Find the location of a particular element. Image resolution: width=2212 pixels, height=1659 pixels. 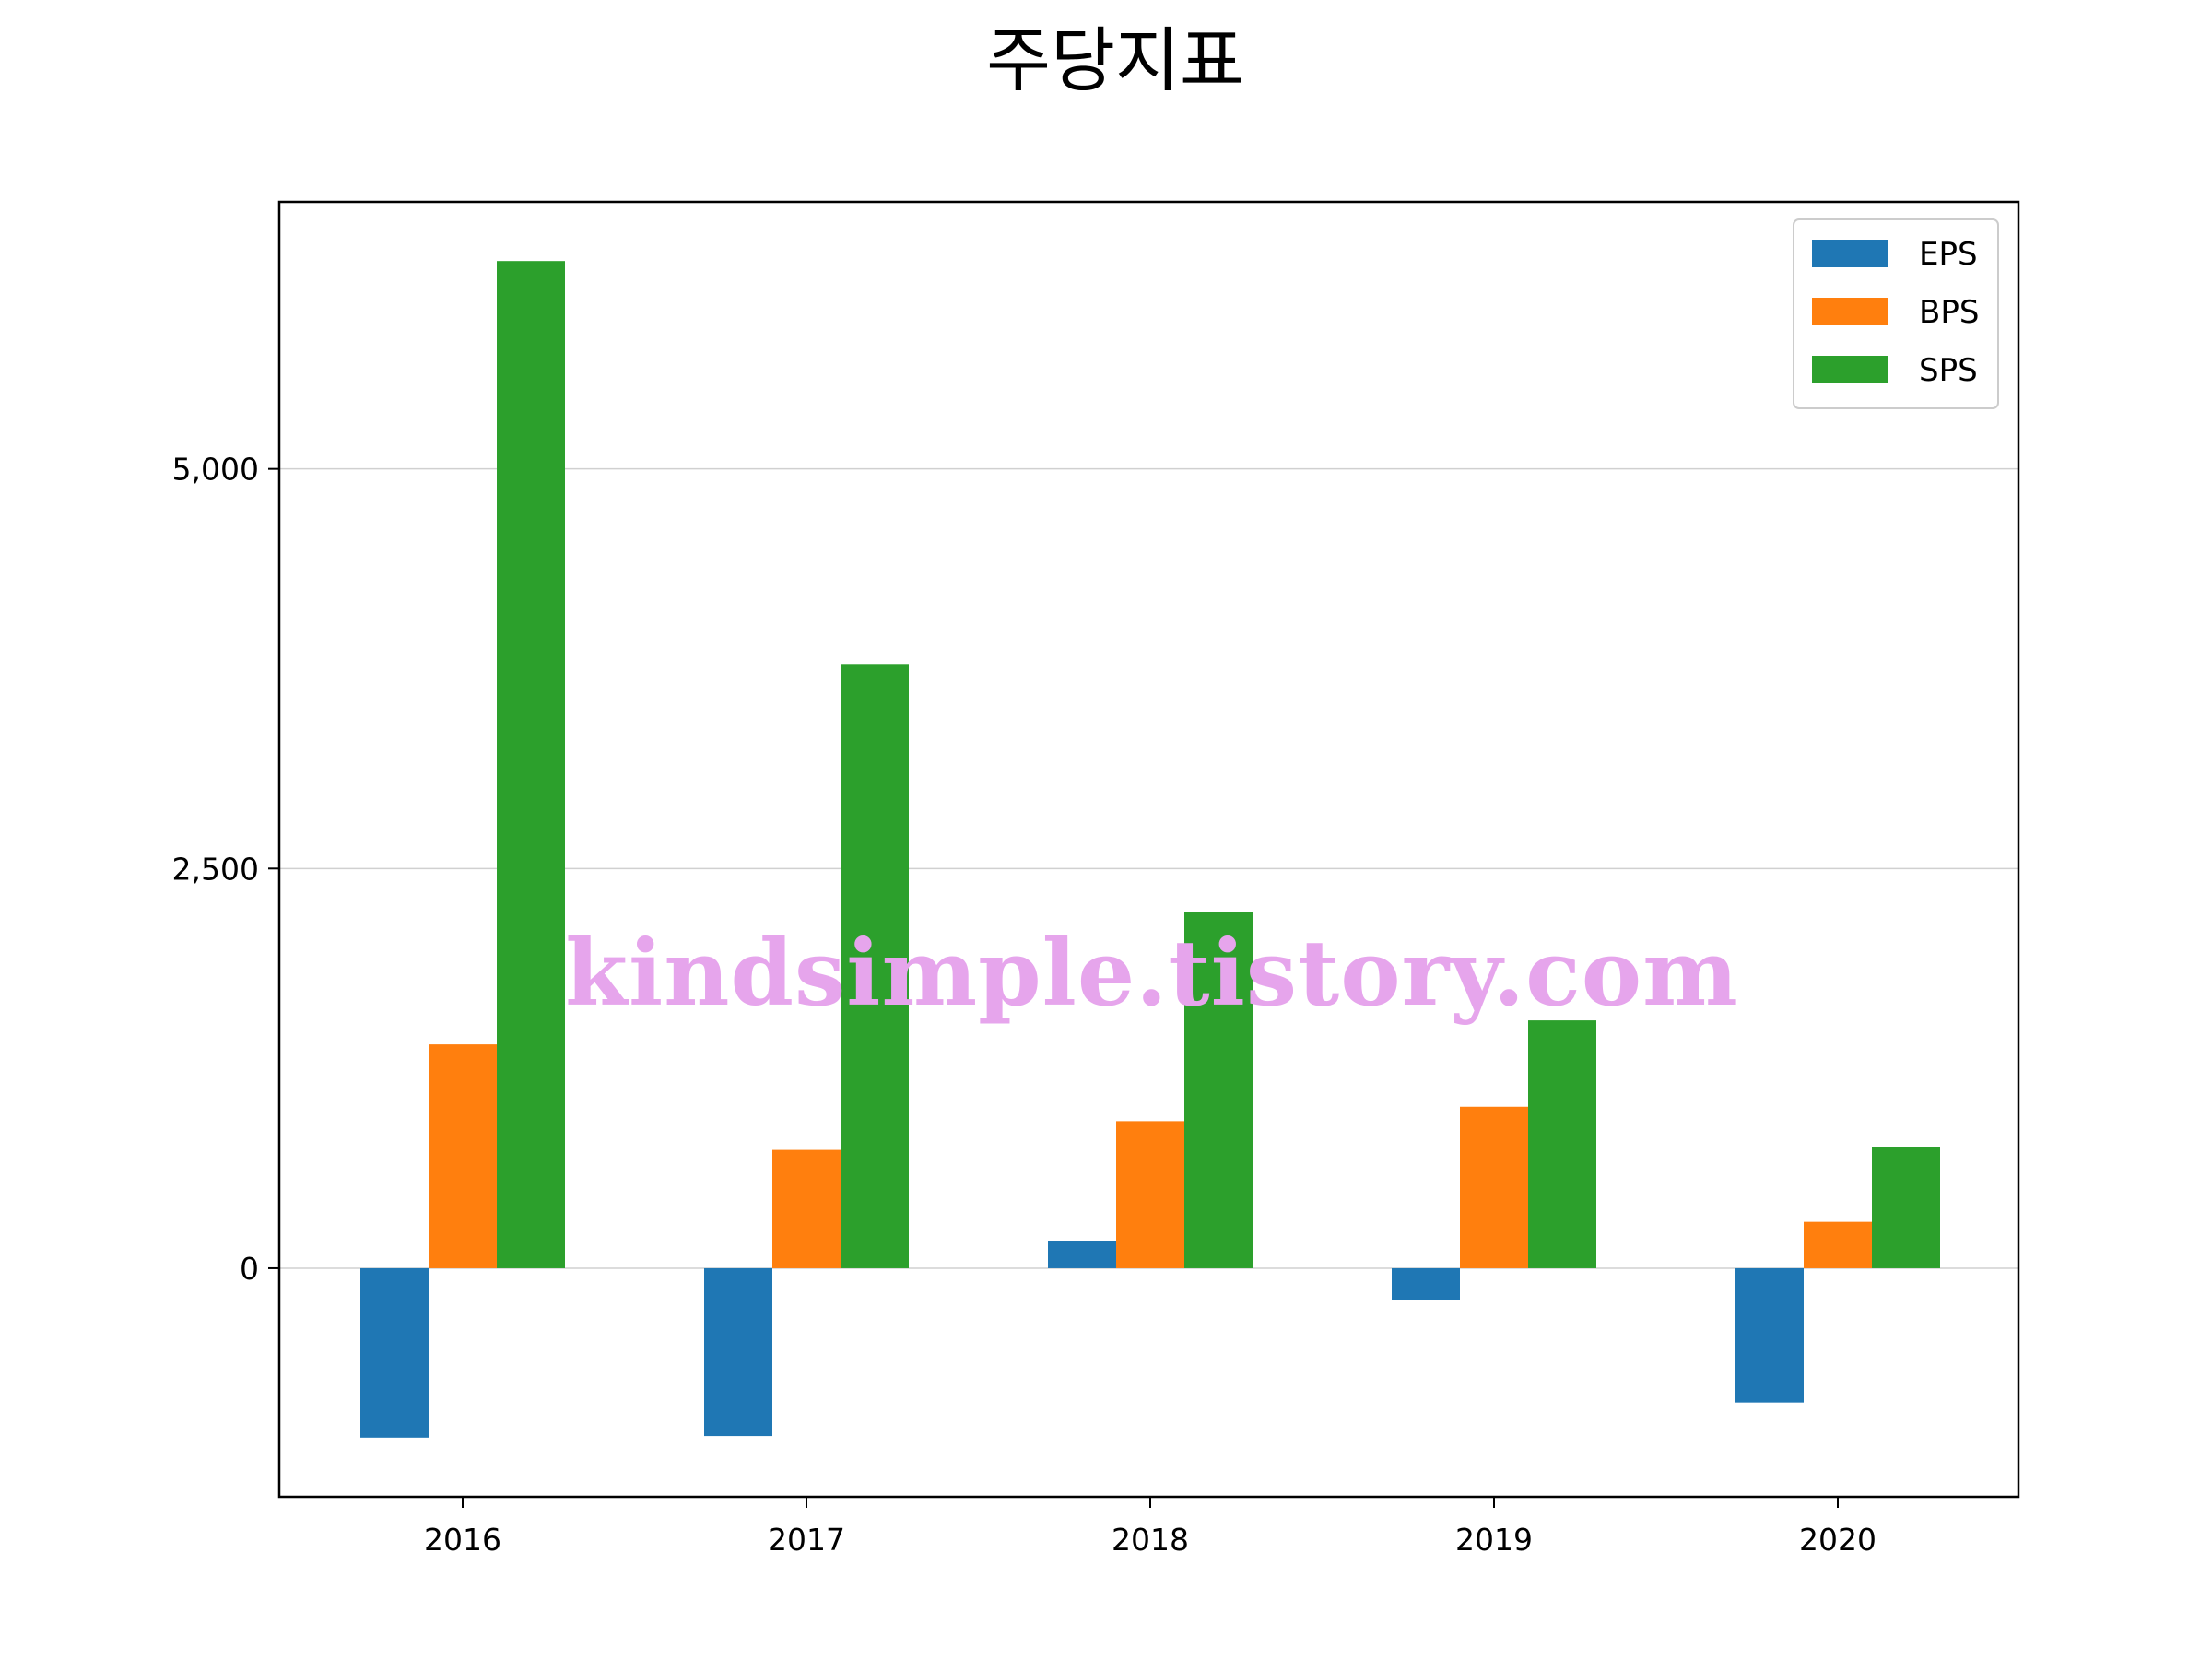

bar-sps-2020 is located at coordinates (1906, 1207).